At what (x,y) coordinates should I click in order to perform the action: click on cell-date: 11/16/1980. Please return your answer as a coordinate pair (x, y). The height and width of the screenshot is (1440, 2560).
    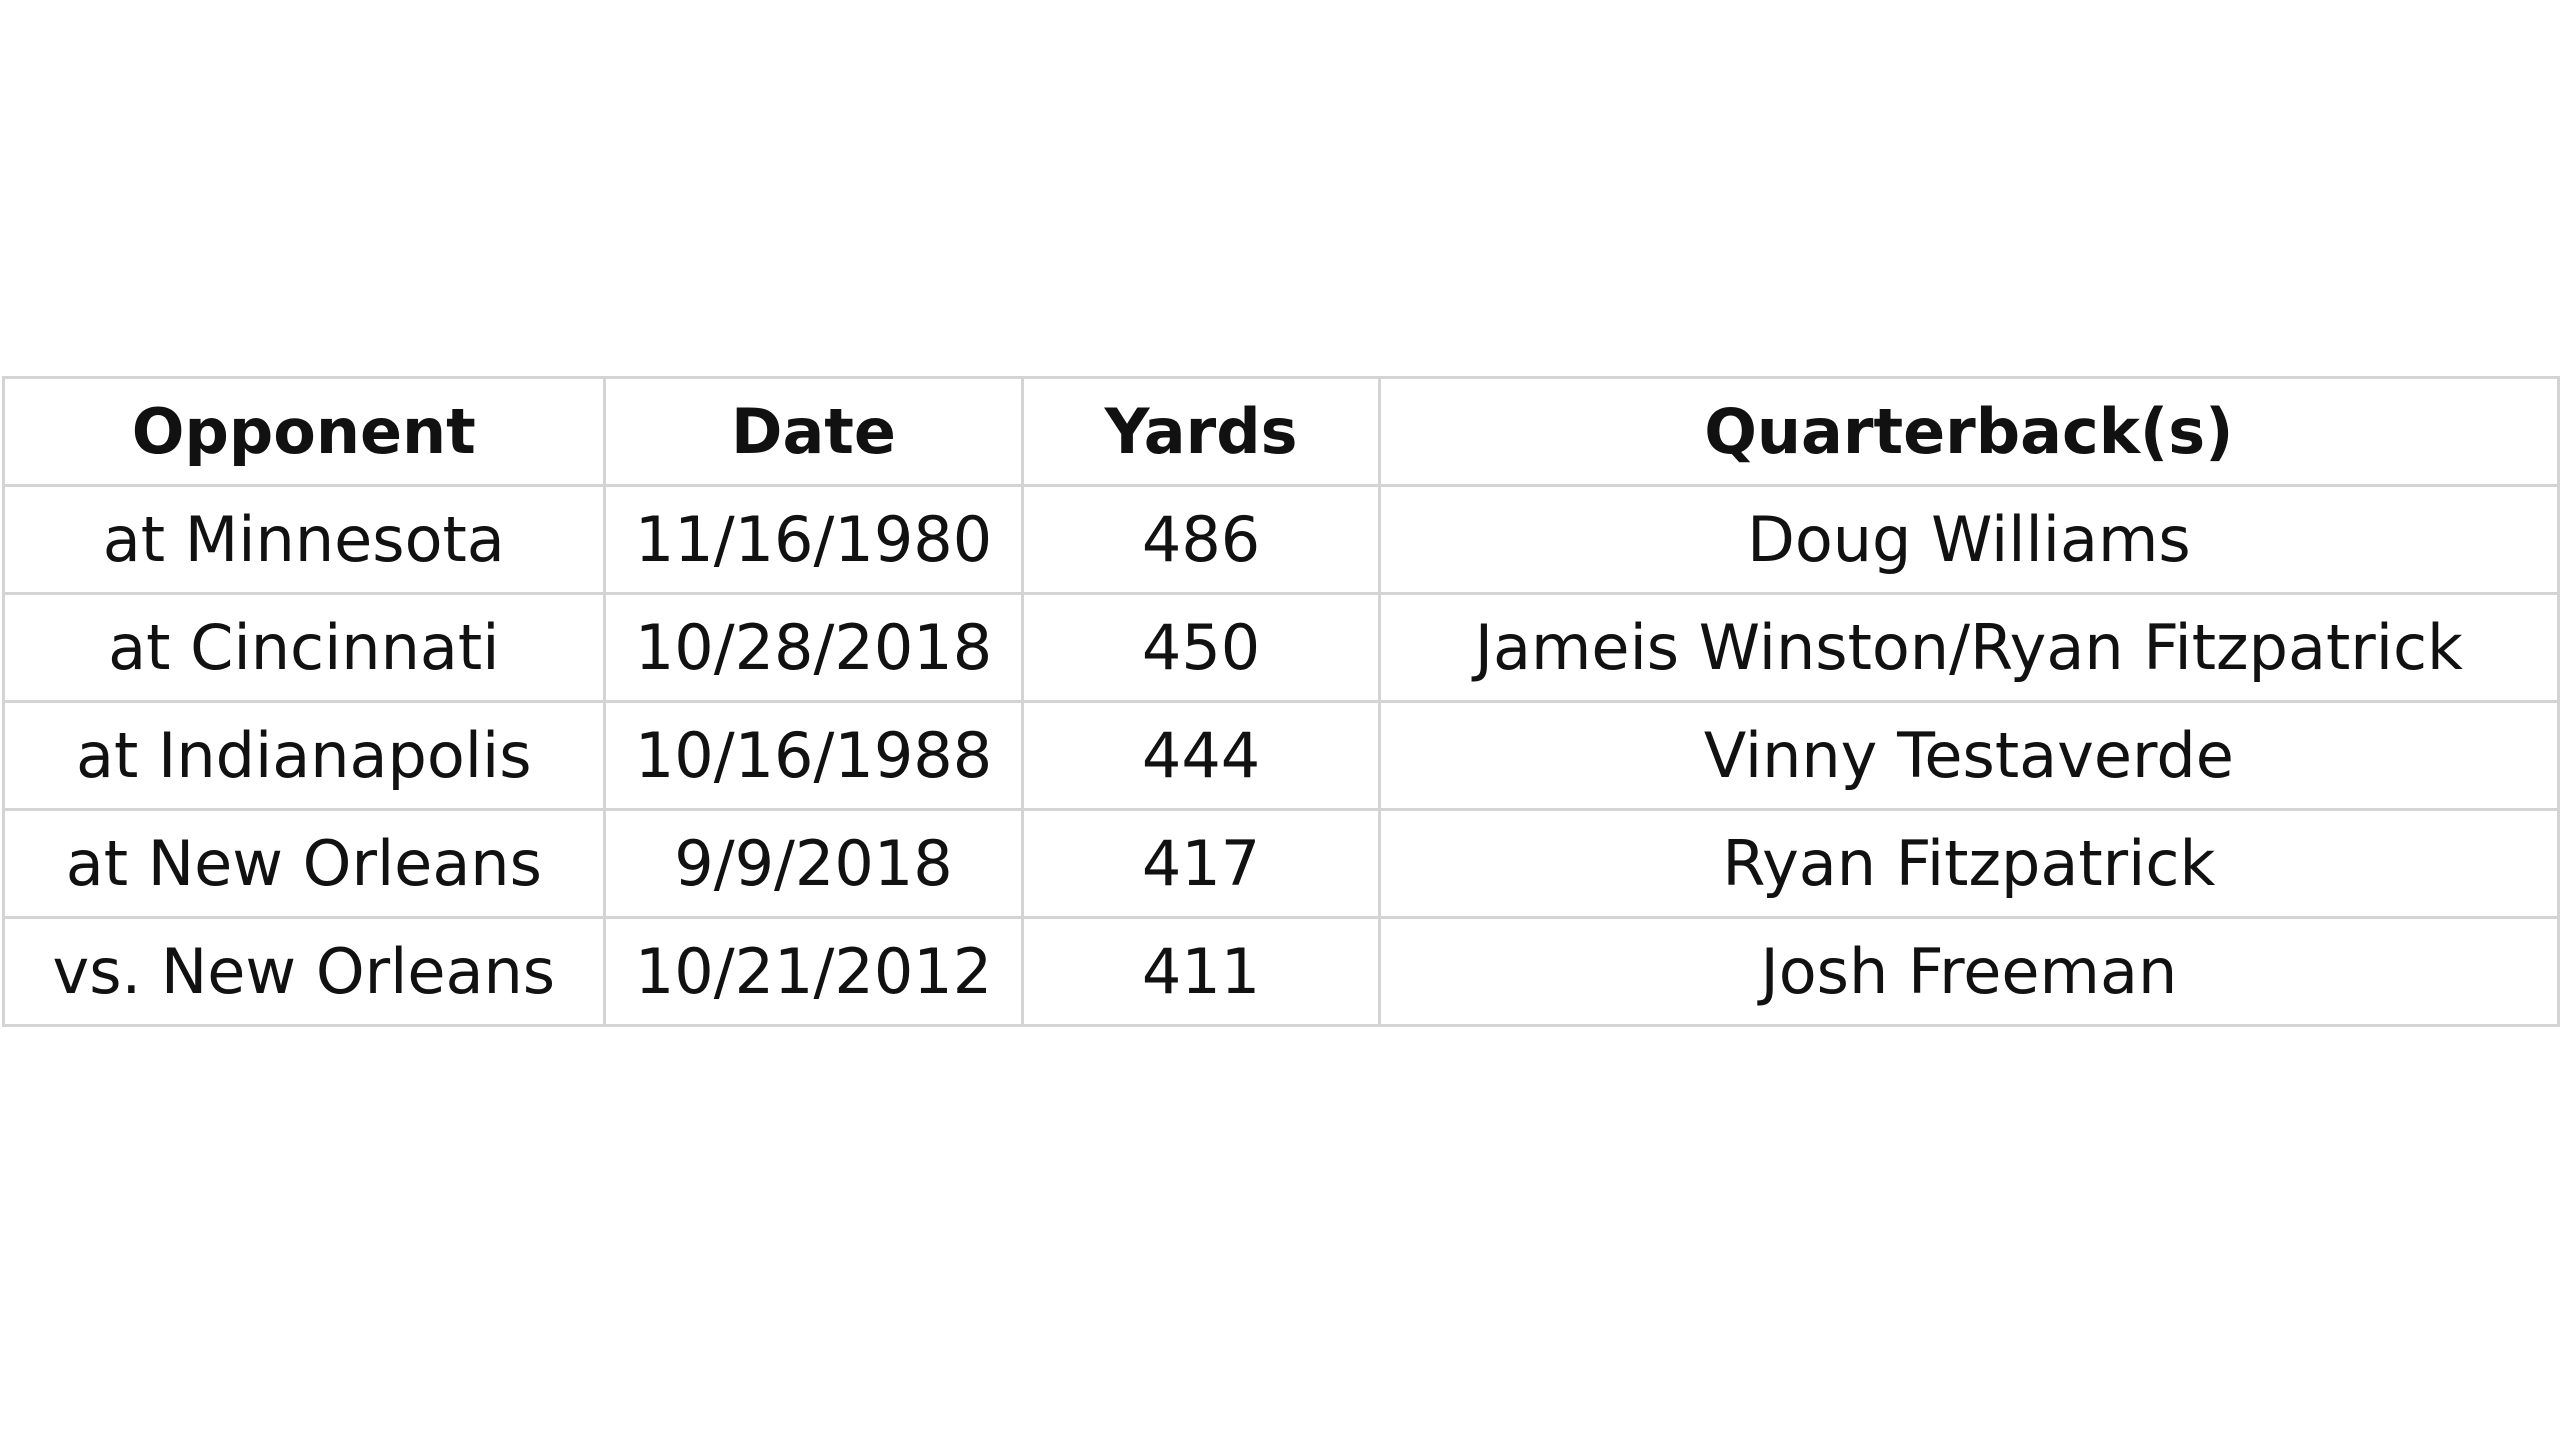
    Looking at the image, I should click on (813, 539).